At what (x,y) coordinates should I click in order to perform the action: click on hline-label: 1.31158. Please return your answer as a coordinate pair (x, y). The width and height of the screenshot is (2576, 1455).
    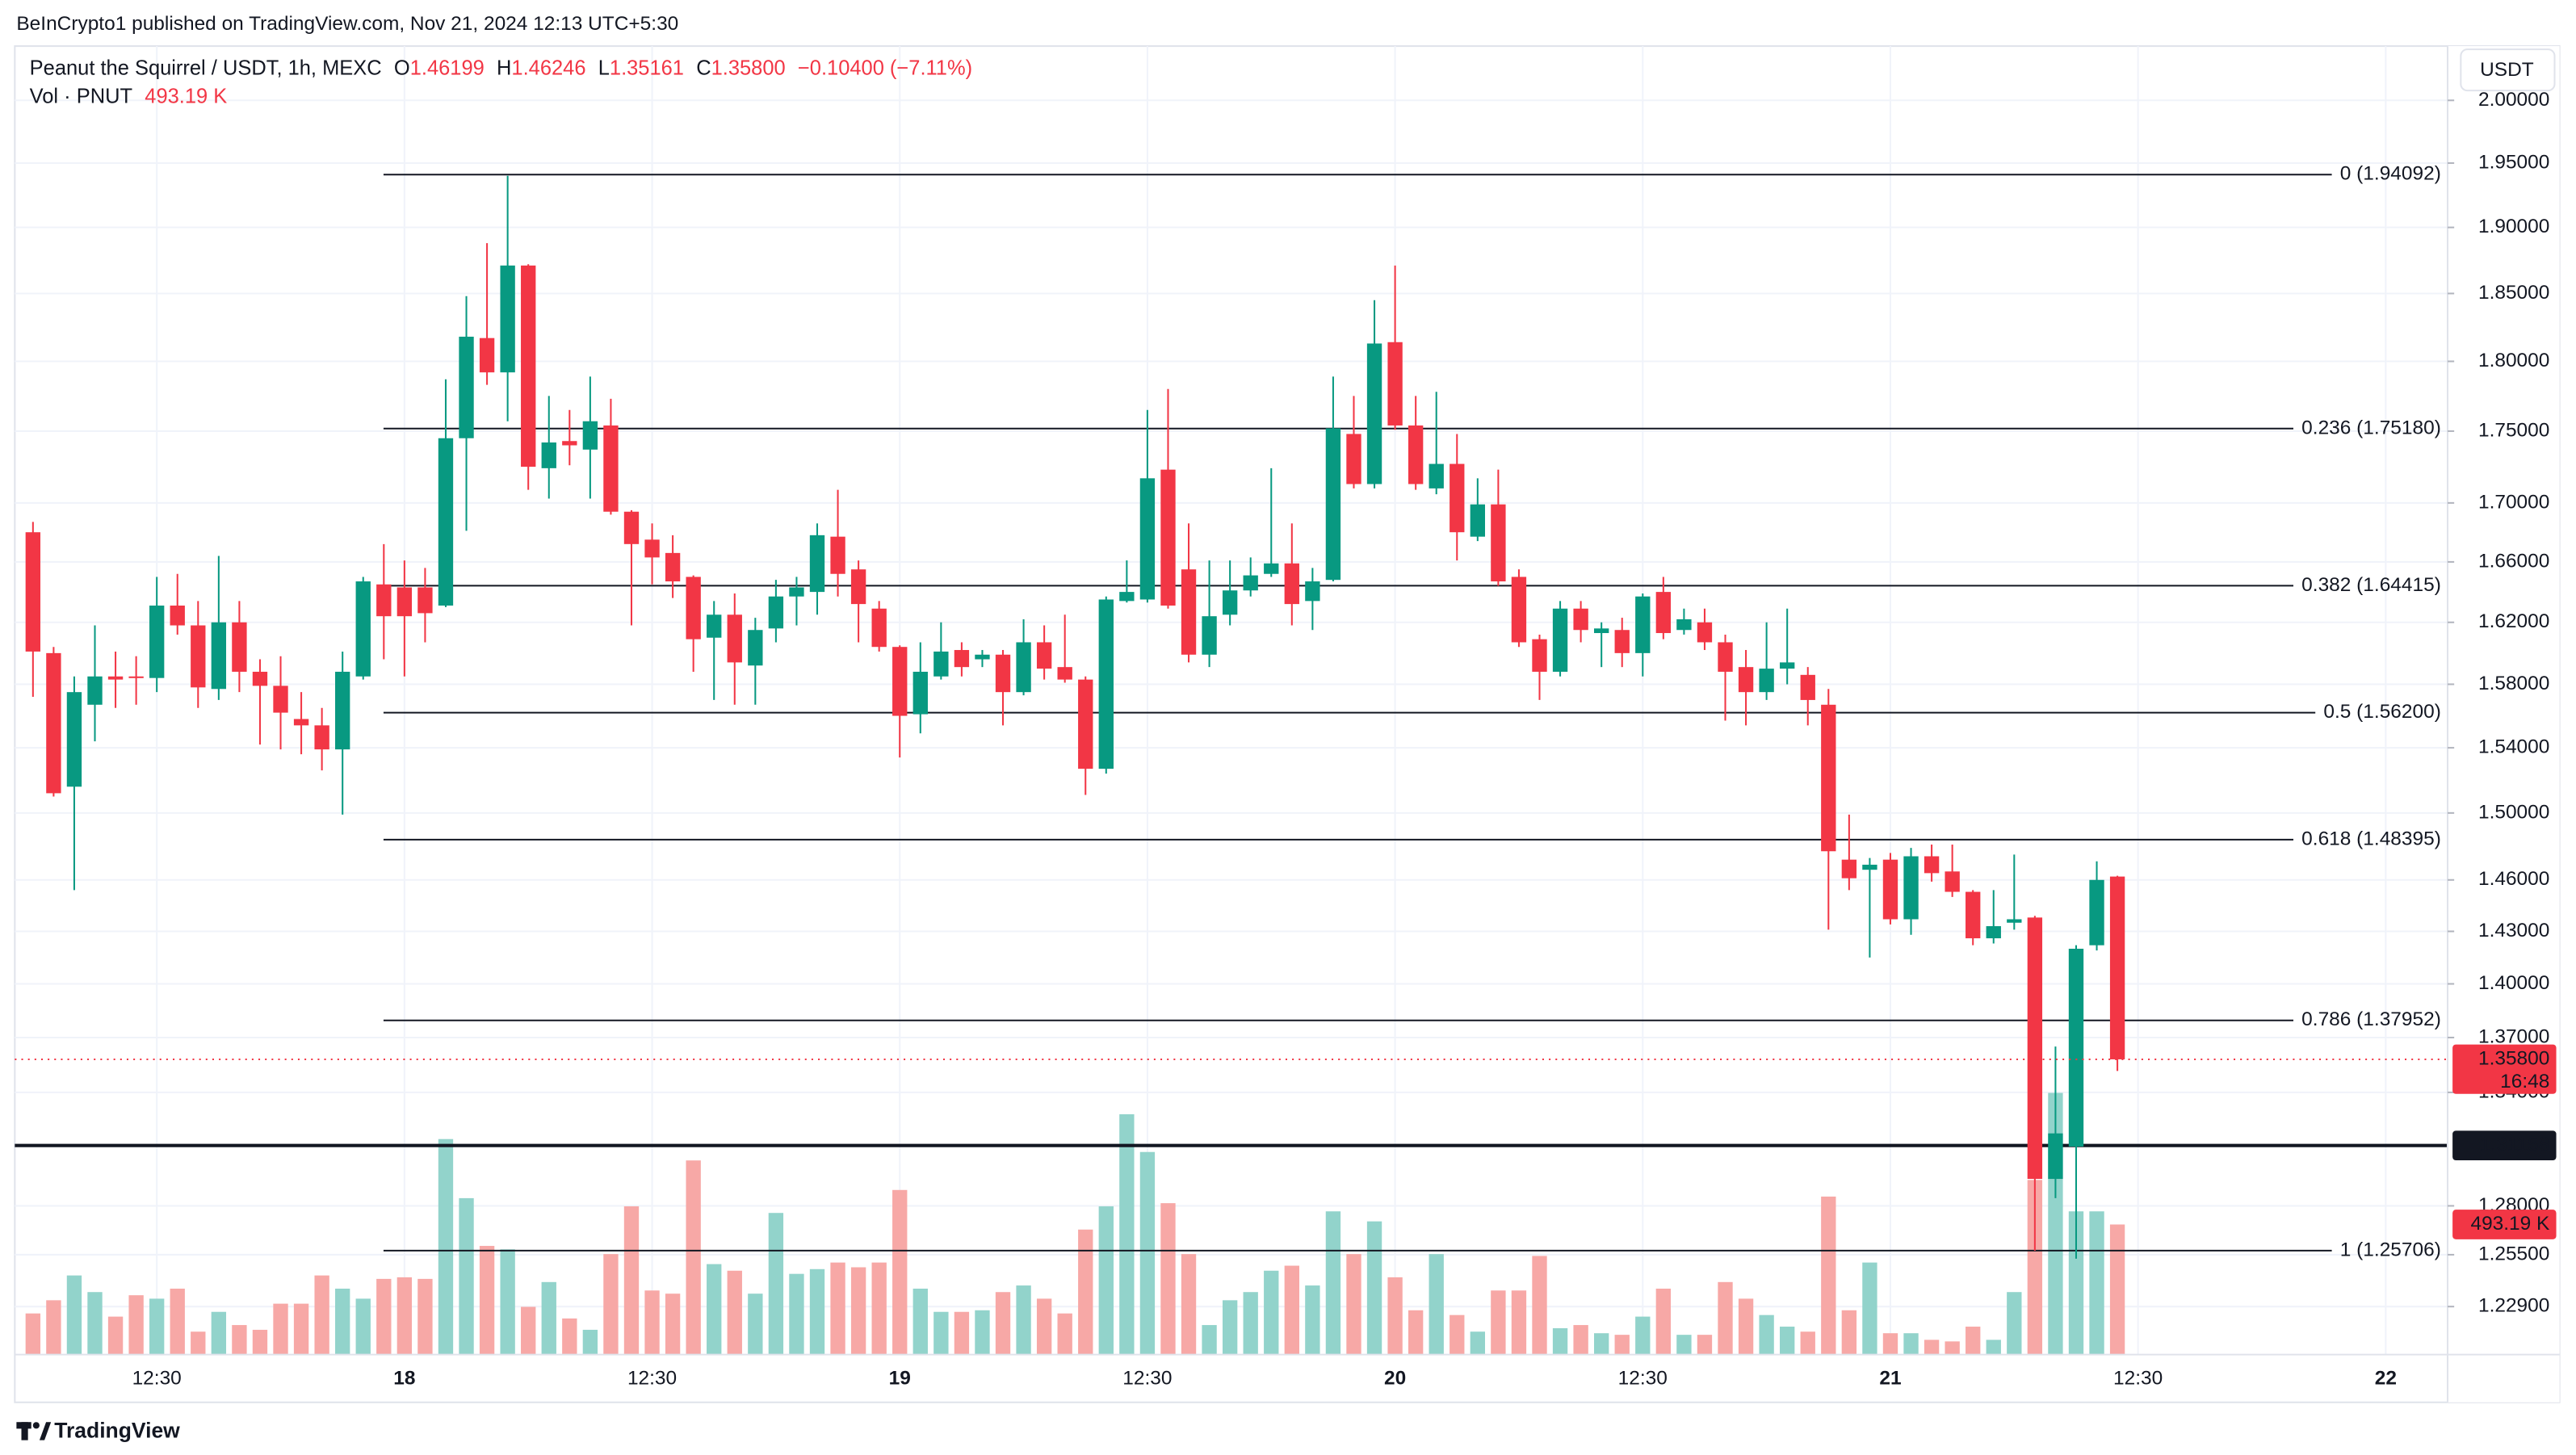
    Looking at the image, I should click on (2515, 1144).